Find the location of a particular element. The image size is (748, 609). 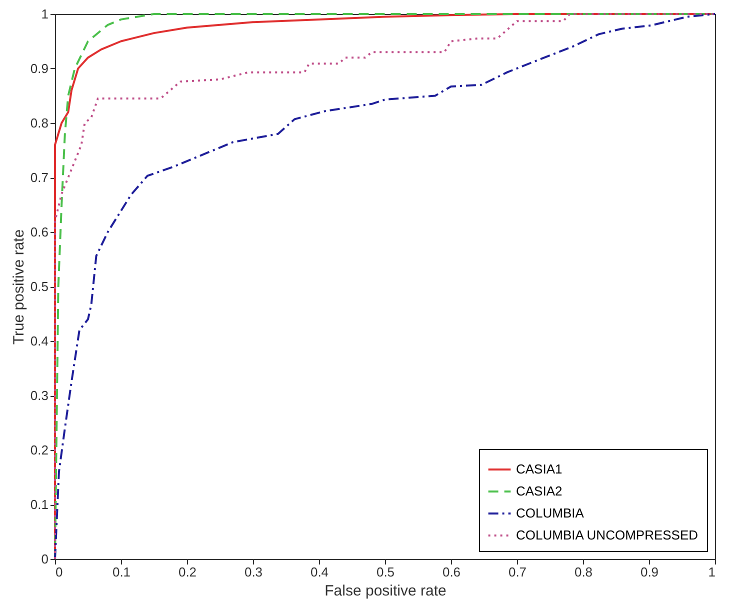

y-tick-label: 0.2 is located at coordinates (39, 450).